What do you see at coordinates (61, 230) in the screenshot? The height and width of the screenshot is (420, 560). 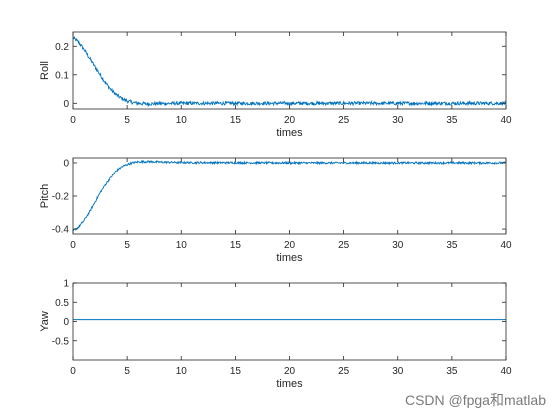 I see `y-tick-label: -0.4` at bounding box center [61, 230].